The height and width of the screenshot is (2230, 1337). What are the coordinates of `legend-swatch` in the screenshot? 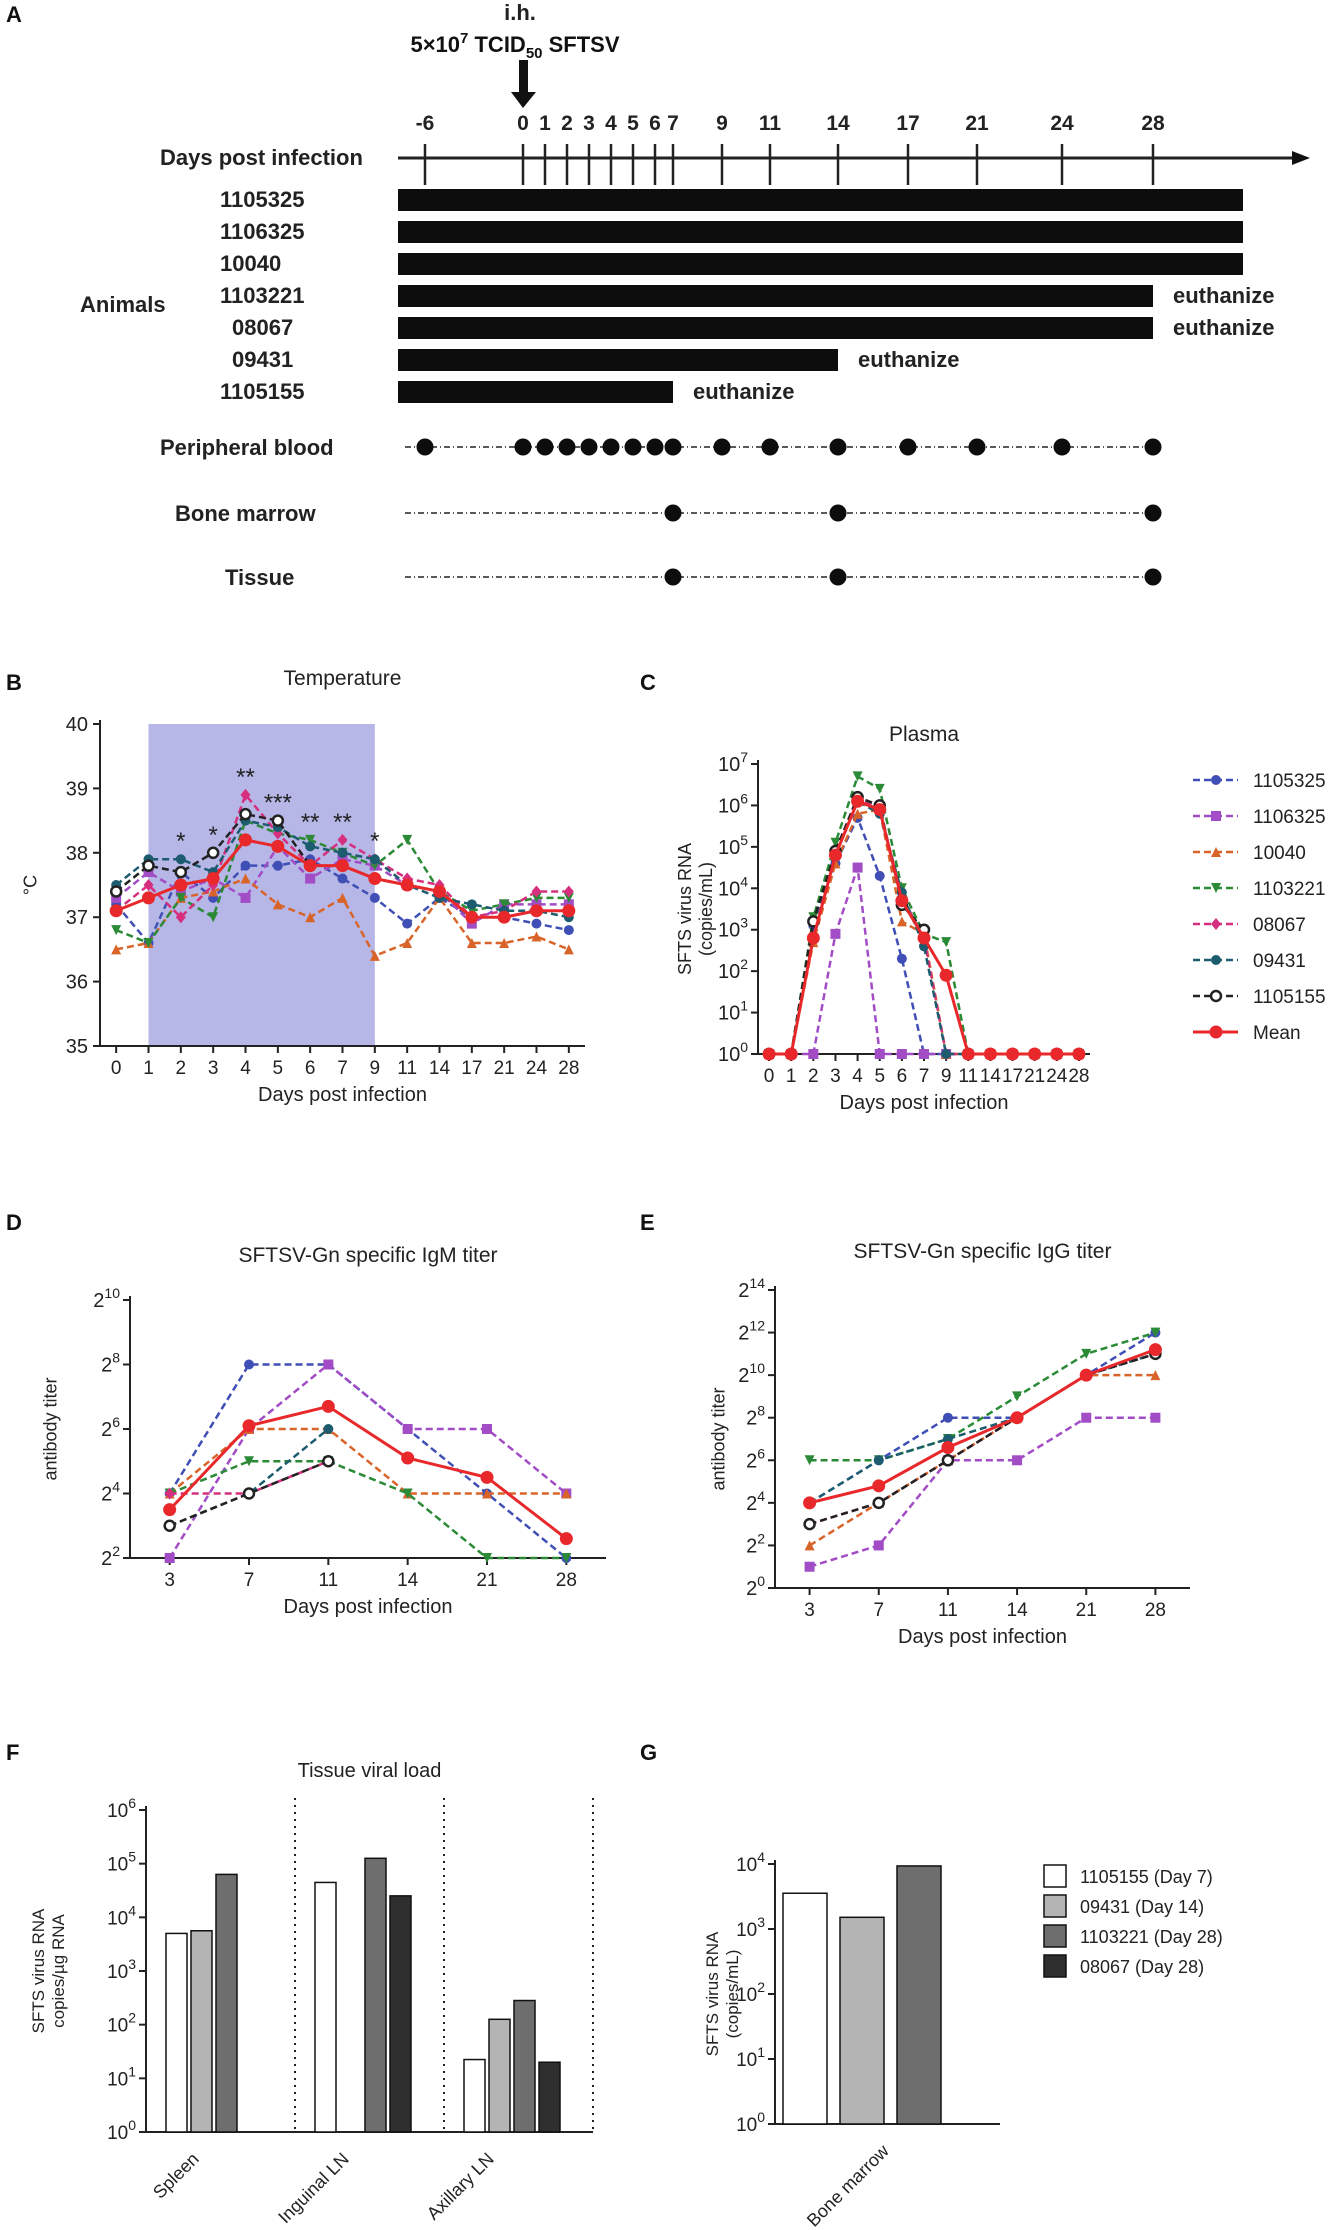 It's located at (1055, 1966).